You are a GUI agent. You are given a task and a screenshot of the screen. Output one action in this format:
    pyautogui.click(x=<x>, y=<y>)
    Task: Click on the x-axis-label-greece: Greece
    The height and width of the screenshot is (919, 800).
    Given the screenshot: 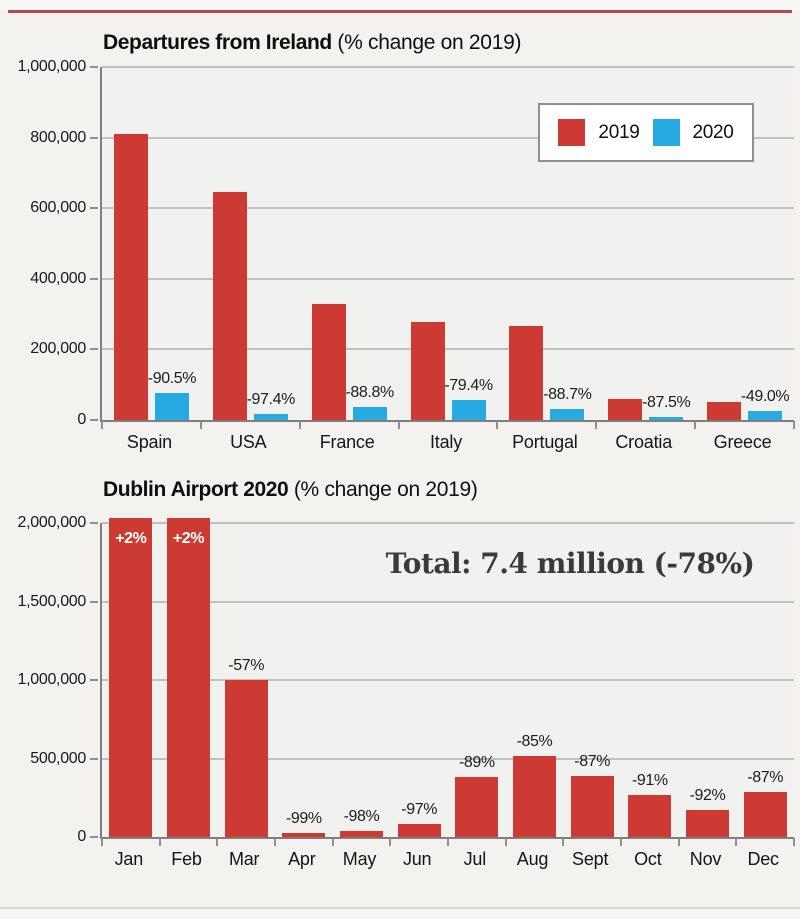 What is the action you would take?
    pyautogui.click(x=742, y=442)
    